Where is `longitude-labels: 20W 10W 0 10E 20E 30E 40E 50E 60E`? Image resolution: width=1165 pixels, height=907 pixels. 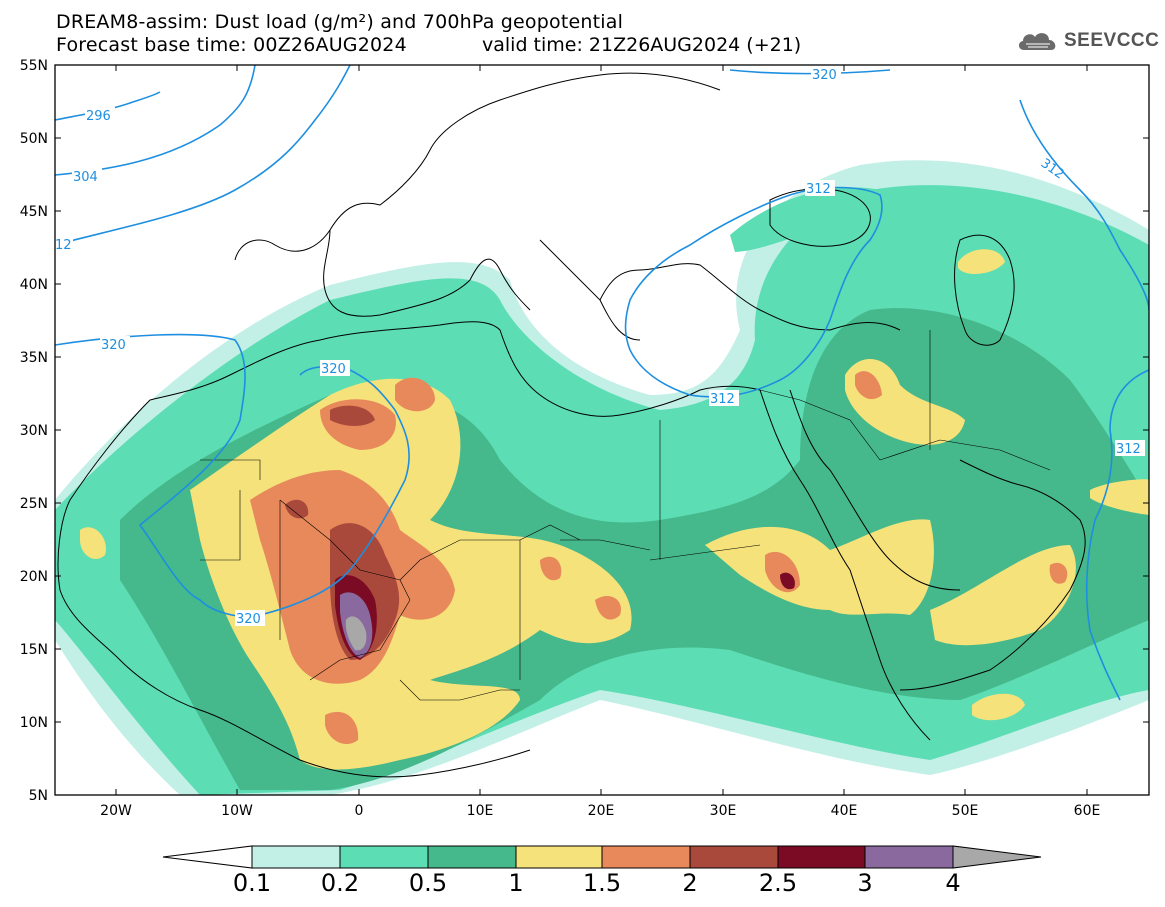
longitude-labels: 20W 10W 0 10E 20E 30E 40E 50E 60E is located at coordinates (600, 811).